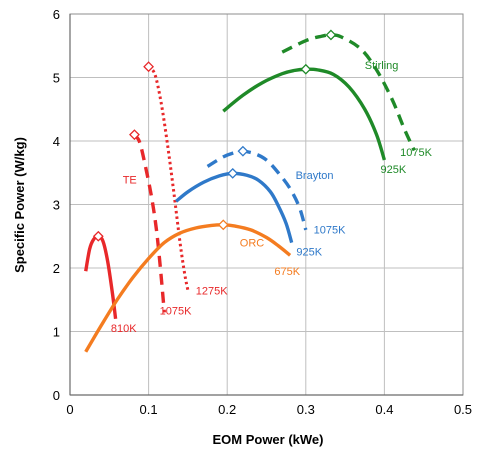 The image size is (478, 455). What do you see at coordinates (331, 35) in the screenshot?
I see `optimum-marker-stirling-1075k` at bounding box center [331, 35].